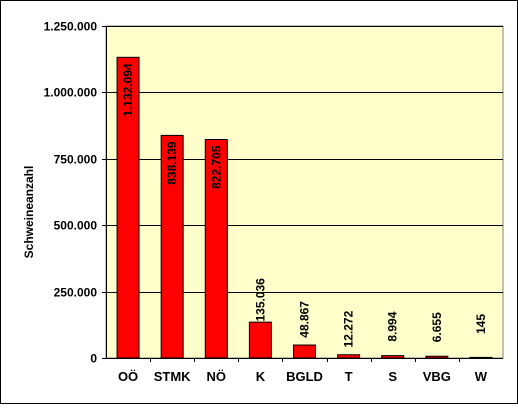 The height and width of the screenshot is (409, 518). Describe the element at coordinates (392, 376) in the screenshot. I see `category-label: S` at that location.